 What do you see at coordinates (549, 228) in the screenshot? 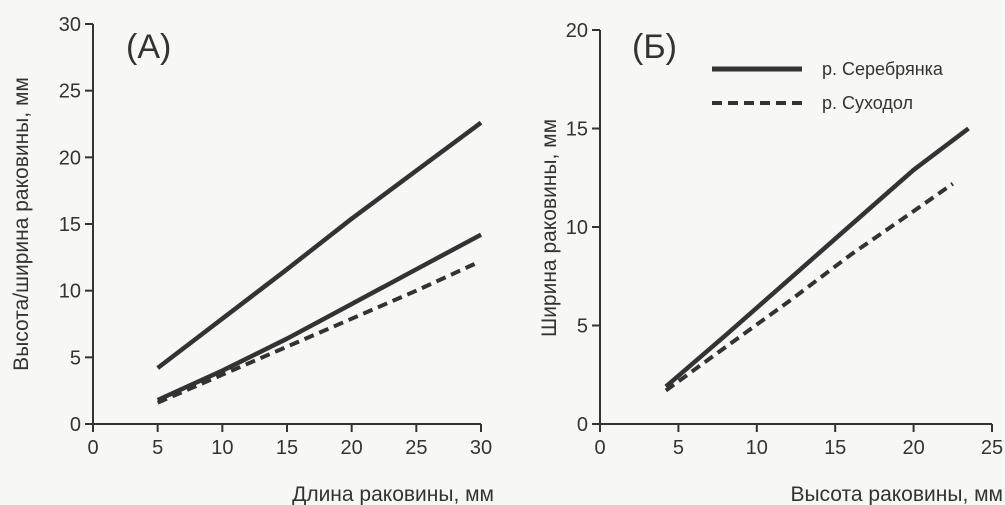
I see `panel-b-y-axis-title: Ширина раковины, мм` at bounding box center [549, 228].